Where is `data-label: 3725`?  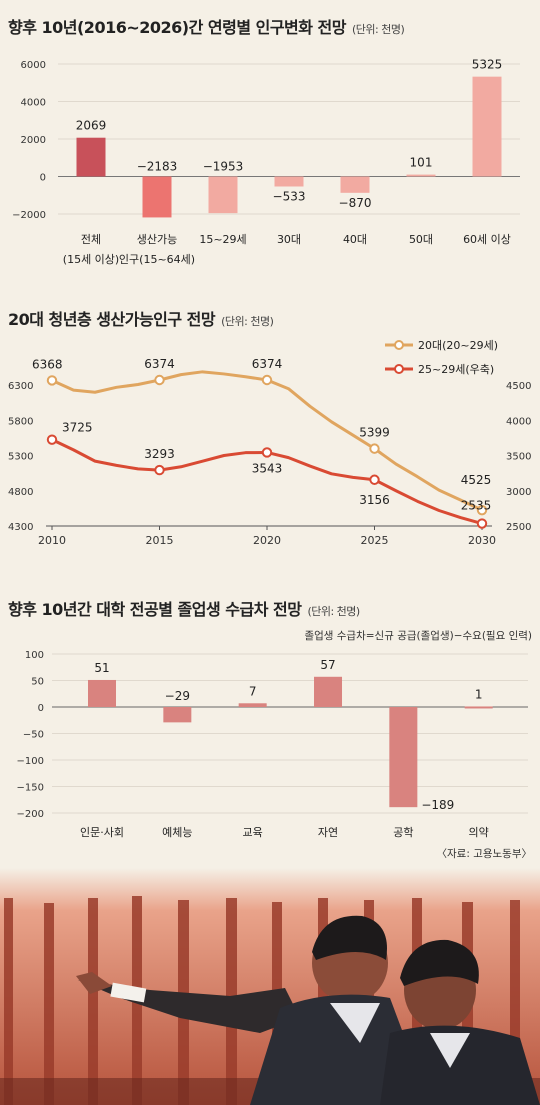 data-label: 3725 is located at coordinates (77, 428).